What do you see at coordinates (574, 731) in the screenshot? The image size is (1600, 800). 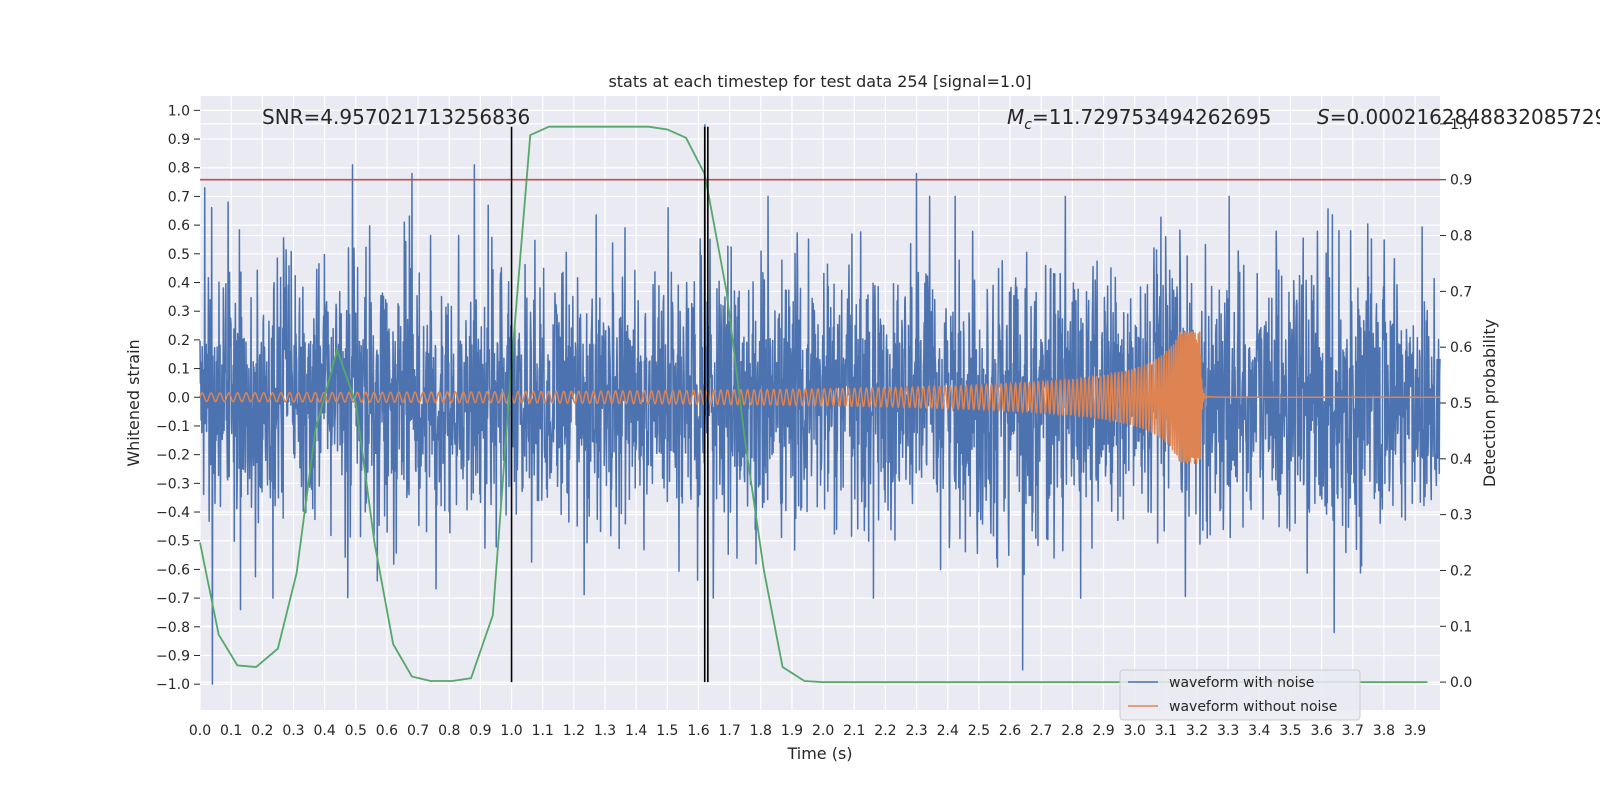 I see `x-tick-label: 1.2` at bounding box center [574, 731].